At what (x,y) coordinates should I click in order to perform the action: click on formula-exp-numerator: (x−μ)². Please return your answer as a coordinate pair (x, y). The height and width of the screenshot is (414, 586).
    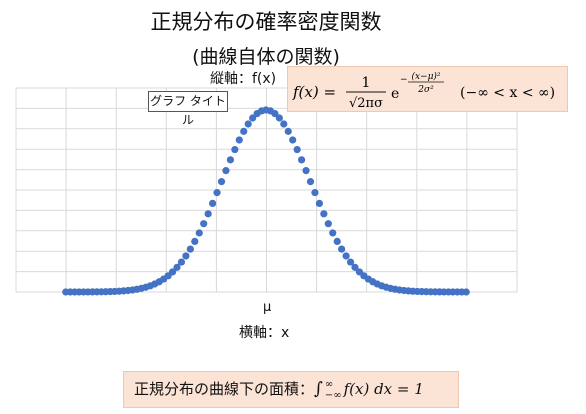
    Looking at the image, I should click on (425, 76).